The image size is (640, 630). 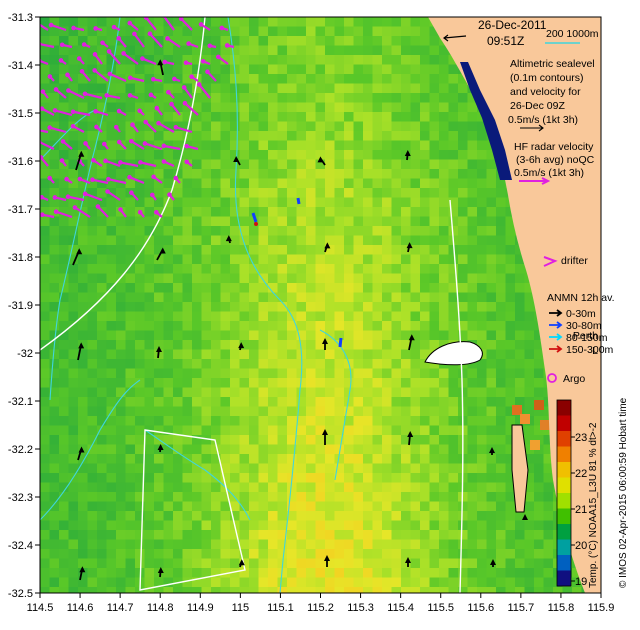 What do you see at coordinates (574, 379) in the screenshot?
I see `argo-label: Argo` at bounding box center [574, 379].